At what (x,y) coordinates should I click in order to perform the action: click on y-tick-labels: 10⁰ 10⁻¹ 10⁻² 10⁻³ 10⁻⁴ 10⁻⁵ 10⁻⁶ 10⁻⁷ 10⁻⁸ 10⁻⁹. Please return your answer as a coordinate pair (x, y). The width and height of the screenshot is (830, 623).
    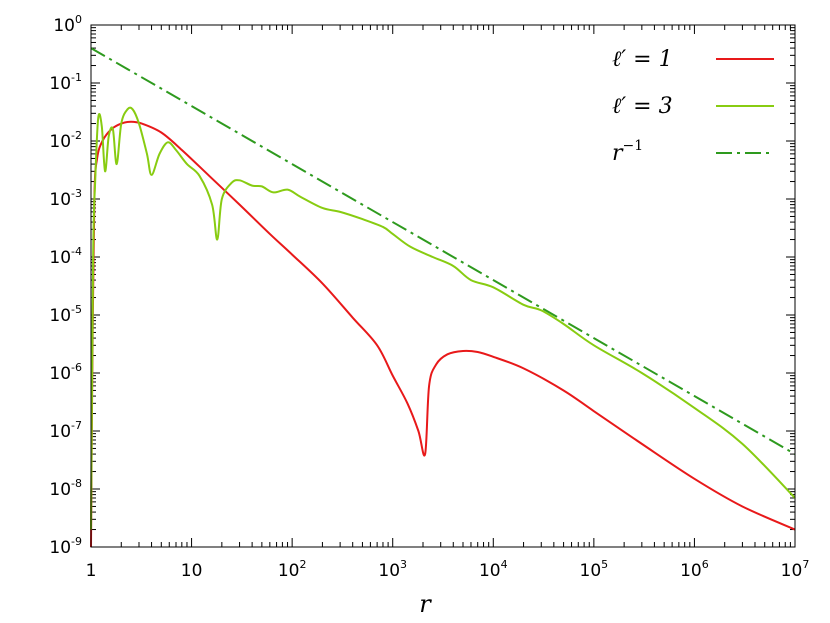
    Looking at the image, I should click on (65, 285).